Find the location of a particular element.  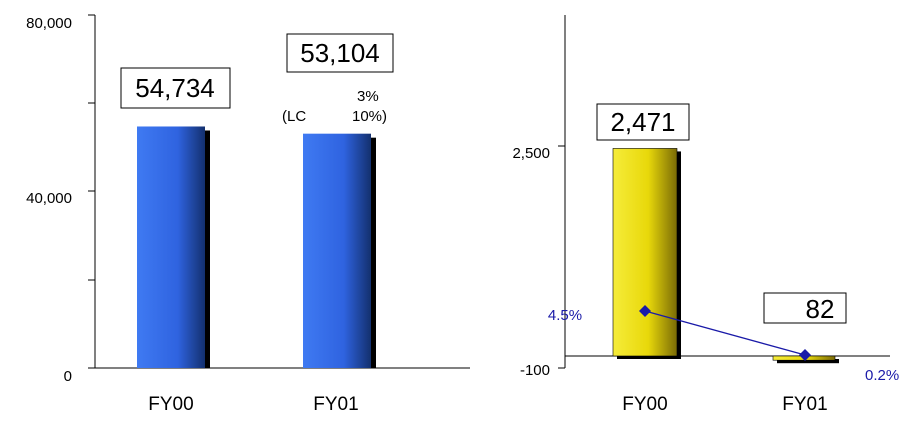

left-bar-fy00 is located at coordinates (171, 247).